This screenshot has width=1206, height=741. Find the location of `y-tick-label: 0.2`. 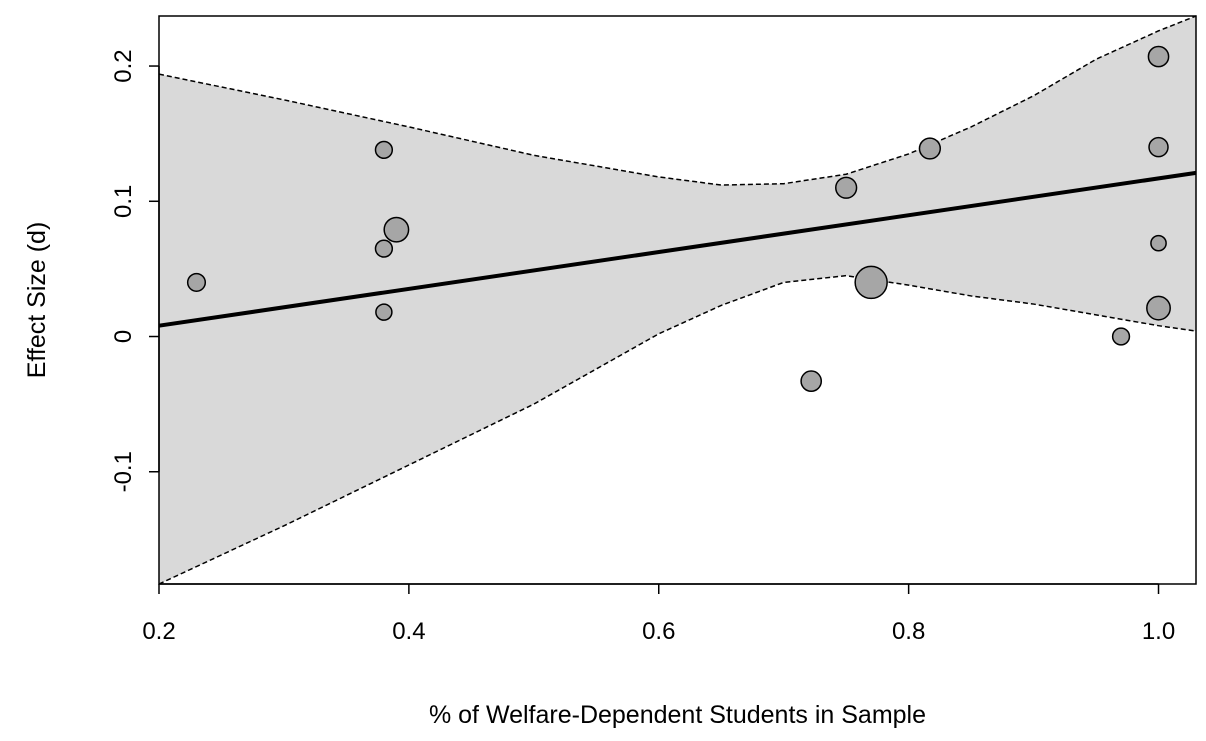

y-tick-label: 0.2 is located at coordinates (123, 65).